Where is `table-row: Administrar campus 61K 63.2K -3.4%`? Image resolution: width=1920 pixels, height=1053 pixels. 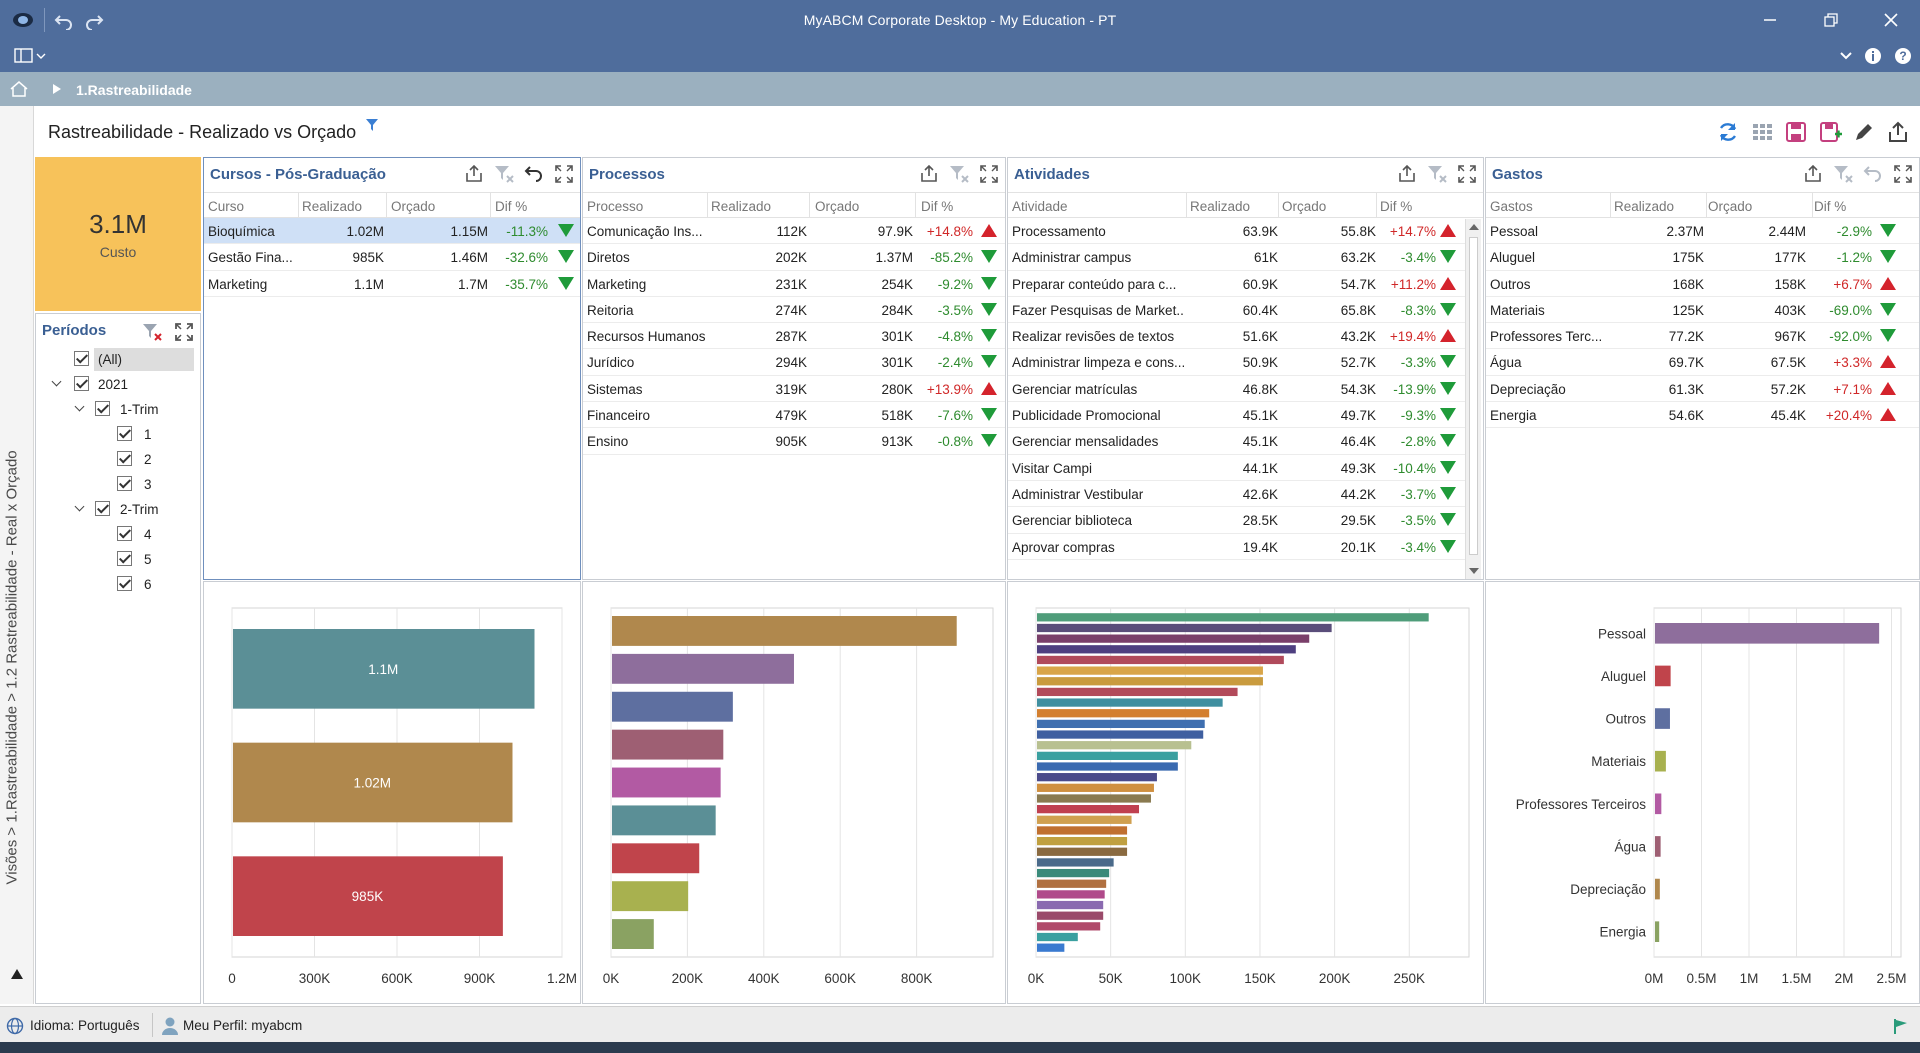
table-row: Administrar campus 61K 63.2K -3.4% is located at coordinates (1236, 257).